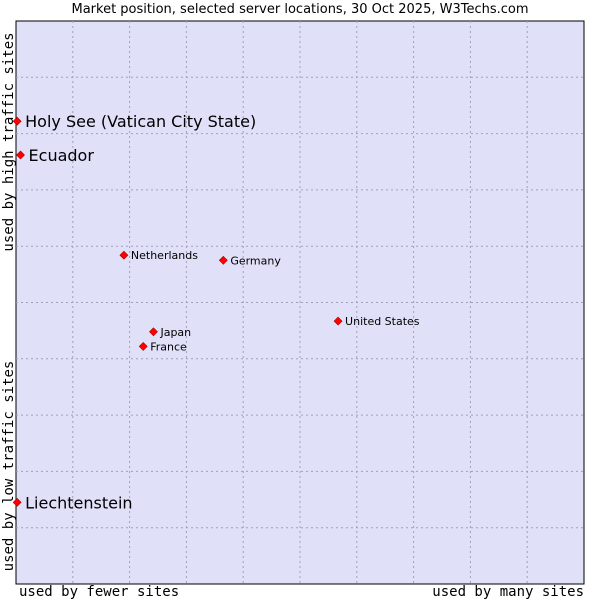  What do you see at coordinates (17, 502) in the screenshot?
I see `data-point-liechtenstein` at bounding box center [17, 502].